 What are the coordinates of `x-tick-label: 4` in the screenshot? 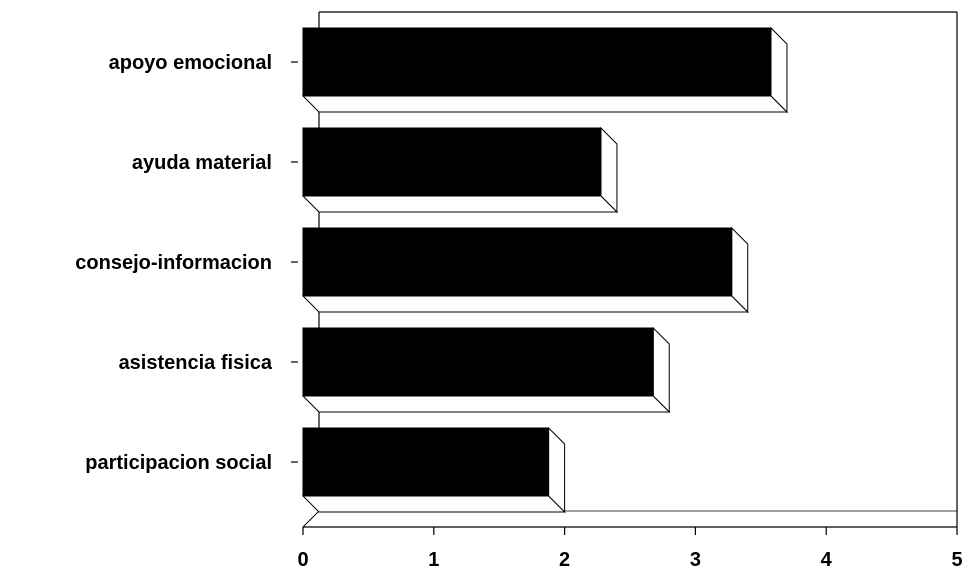 It's located at (827, 560).